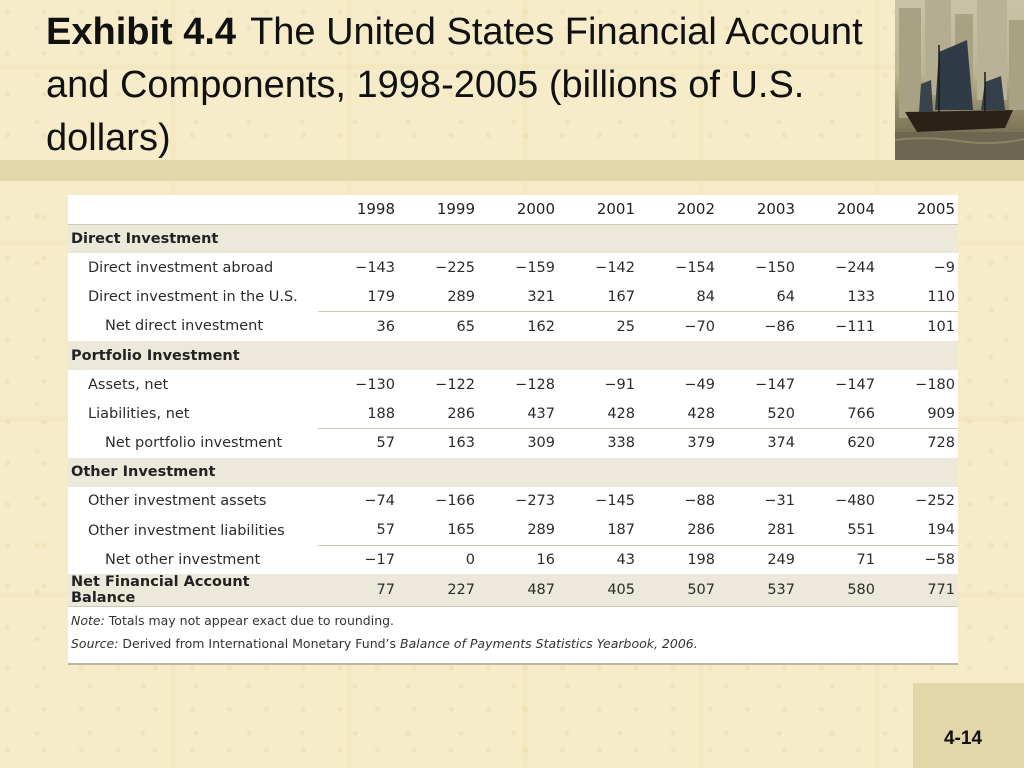 Image resolution: width=1024 pixels, height=768 pixels. I want to click on table-cell: −88, so click(699, 501).